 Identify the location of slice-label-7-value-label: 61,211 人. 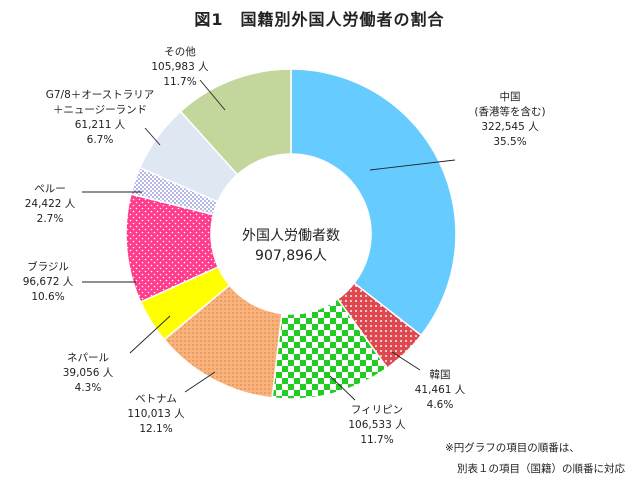
(100, 125).